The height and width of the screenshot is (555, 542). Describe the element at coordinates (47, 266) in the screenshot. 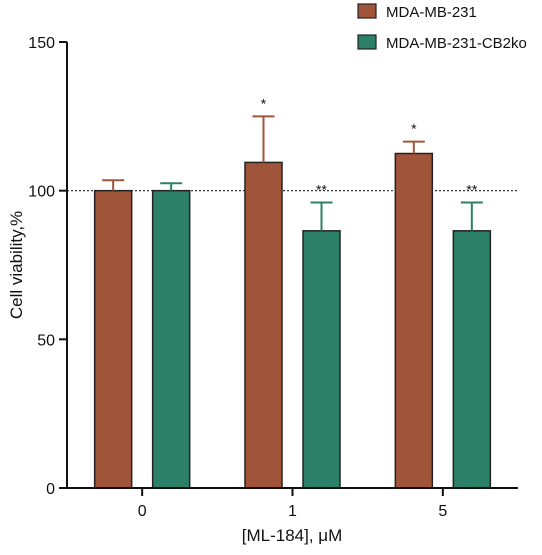

I see `y-ticks-group: 0 50 100 150` at that location.